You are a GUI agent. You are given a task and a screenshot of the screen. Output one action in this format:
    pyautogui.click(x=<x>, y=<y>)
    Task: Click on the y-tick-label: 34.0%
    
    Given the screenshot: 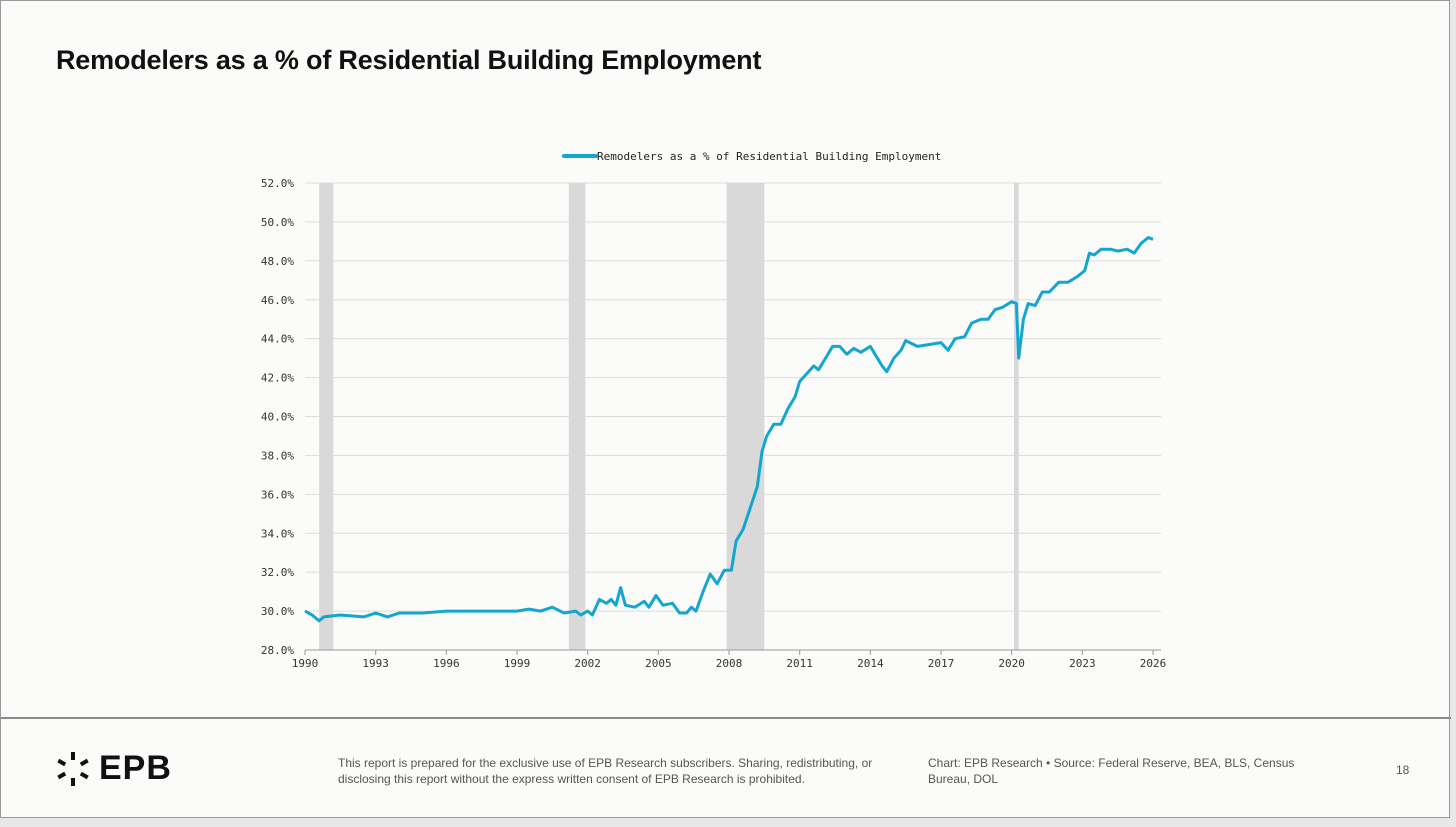 What is the action you would take?
    pyautogui.click(x=277, y=533)
    